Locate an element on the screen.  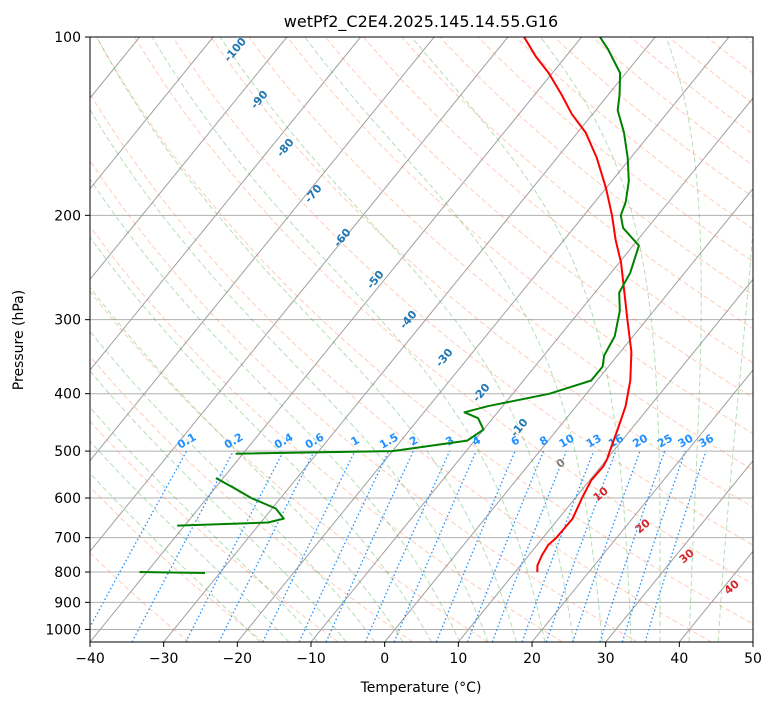
mixing-ratio-label: 1 is located at coordinates (355, 441).